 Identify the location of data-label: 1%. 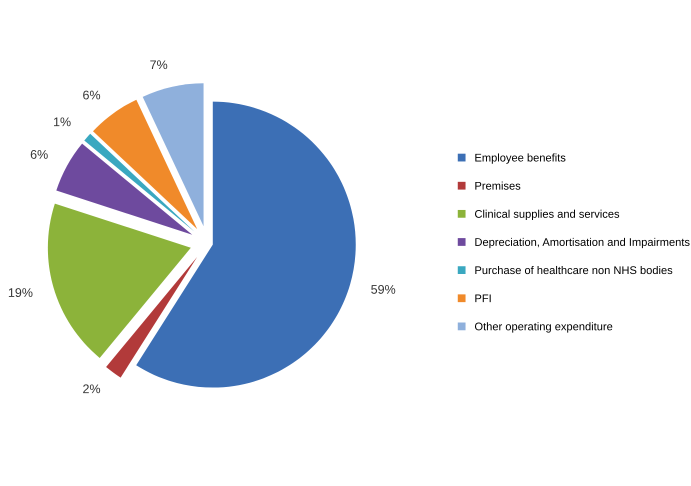
(62, 121).